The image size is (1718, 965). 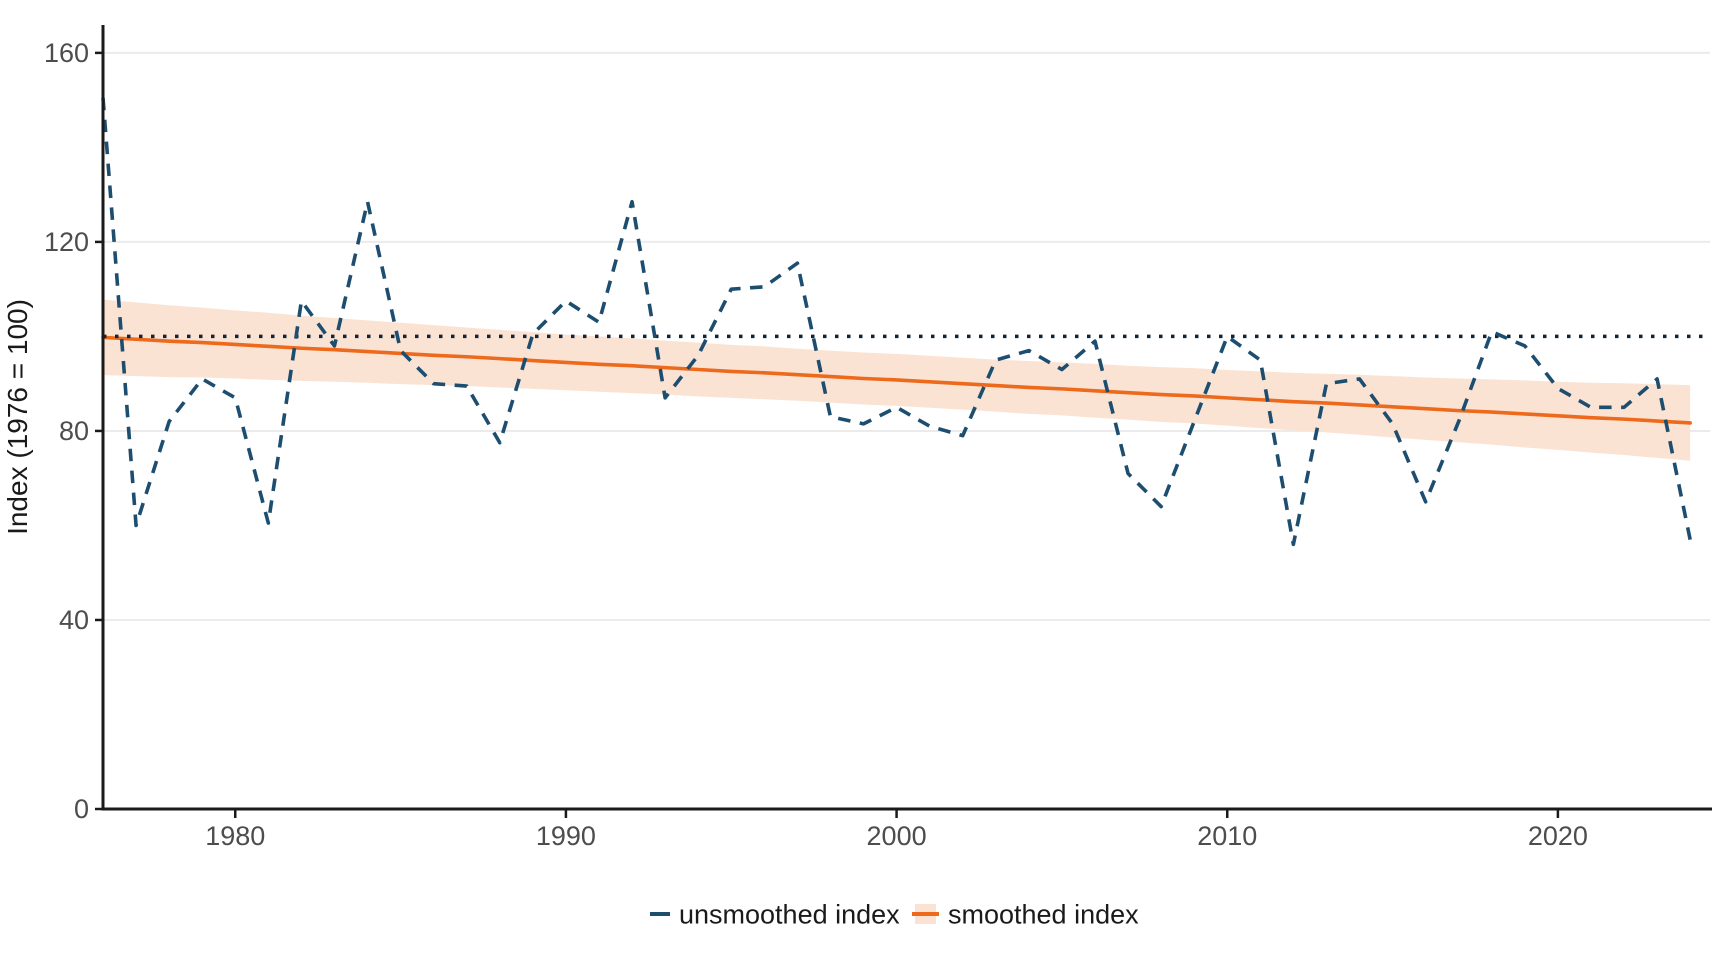 I want to click on x-axis-ticks: 1980 1990 2000 2010 2020, so click(x=896, y=830).